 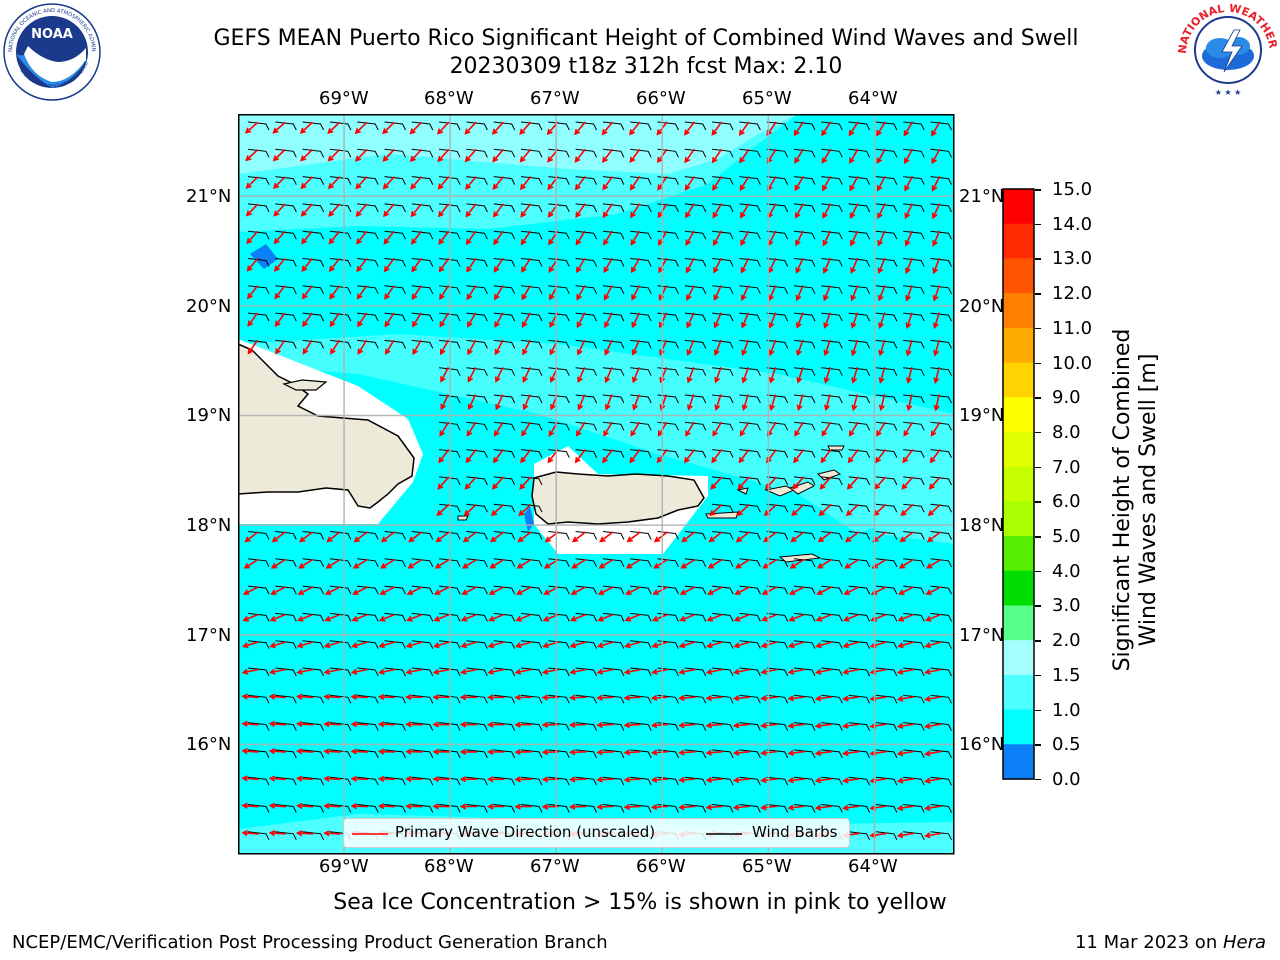 What do you see at coordinates (1066, 467) in the screenshot?
I see `colorbar-tick-label: 7.0` at bounding box center [1066, 467].